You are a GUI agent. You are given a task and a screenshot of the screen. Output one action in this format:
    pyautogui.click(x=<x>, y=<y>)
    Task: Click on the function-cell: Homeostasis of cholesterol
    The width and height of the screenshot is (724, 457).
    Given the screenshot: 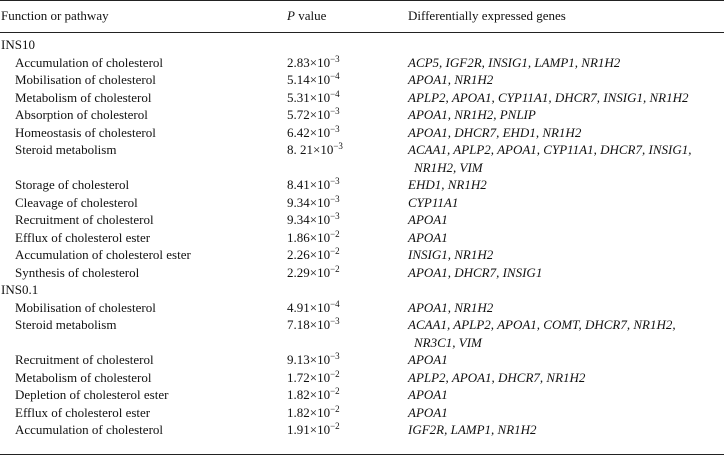 What is the action you would take?
    pyautogui.click(x=85, y=132)
    